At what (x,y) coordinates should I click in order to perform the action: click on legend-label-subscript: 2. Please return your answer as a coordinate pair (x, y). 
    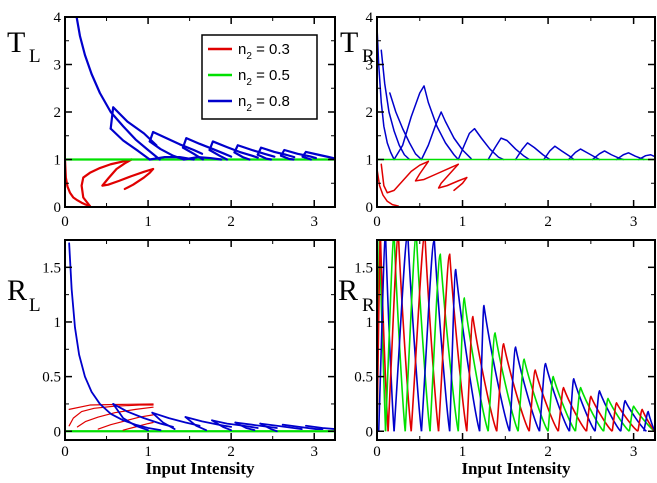
    Looking at the image, I should click on (249, 56).